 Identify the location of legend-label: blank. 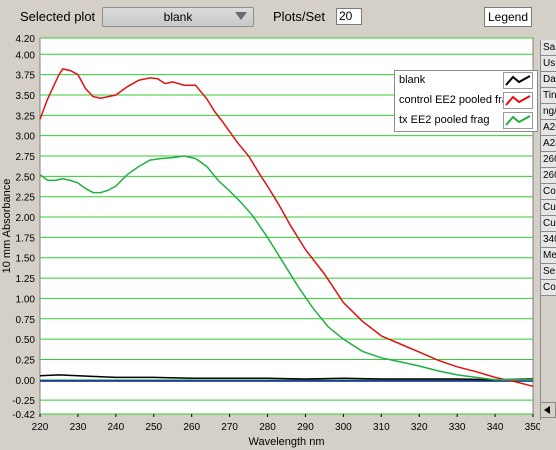
(412, 80).